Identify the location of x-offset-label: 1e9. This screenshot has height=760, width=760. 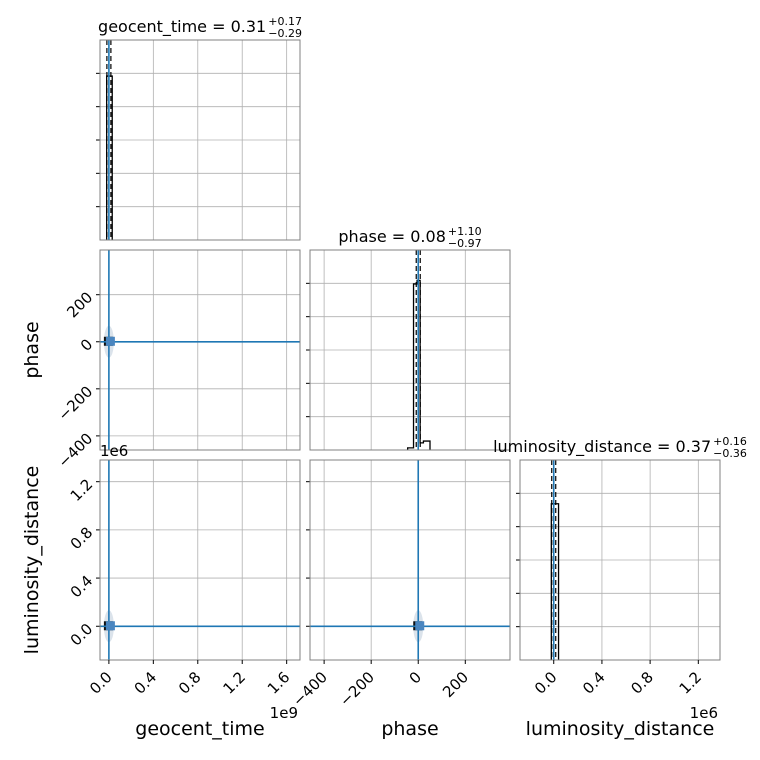
(284, 713).